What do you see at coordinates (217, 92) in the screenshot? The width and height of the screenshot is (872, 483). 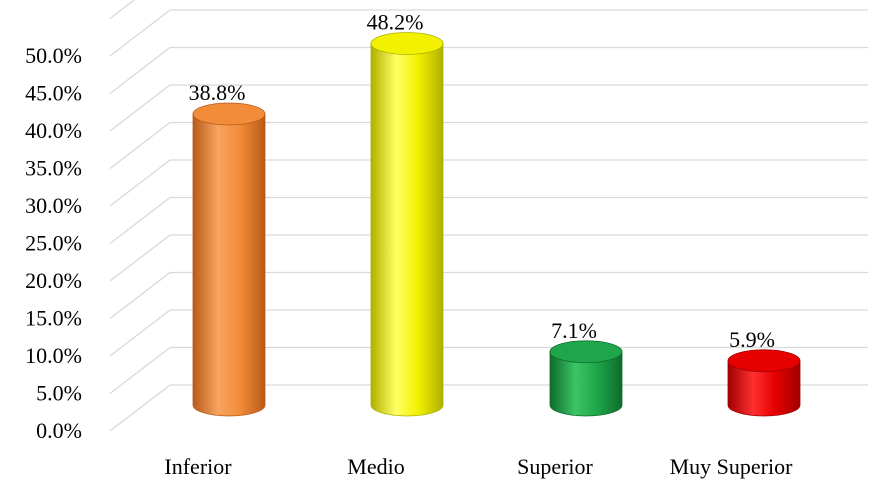 I see `data-label: 38.8%` at bounding box center [217, 92].